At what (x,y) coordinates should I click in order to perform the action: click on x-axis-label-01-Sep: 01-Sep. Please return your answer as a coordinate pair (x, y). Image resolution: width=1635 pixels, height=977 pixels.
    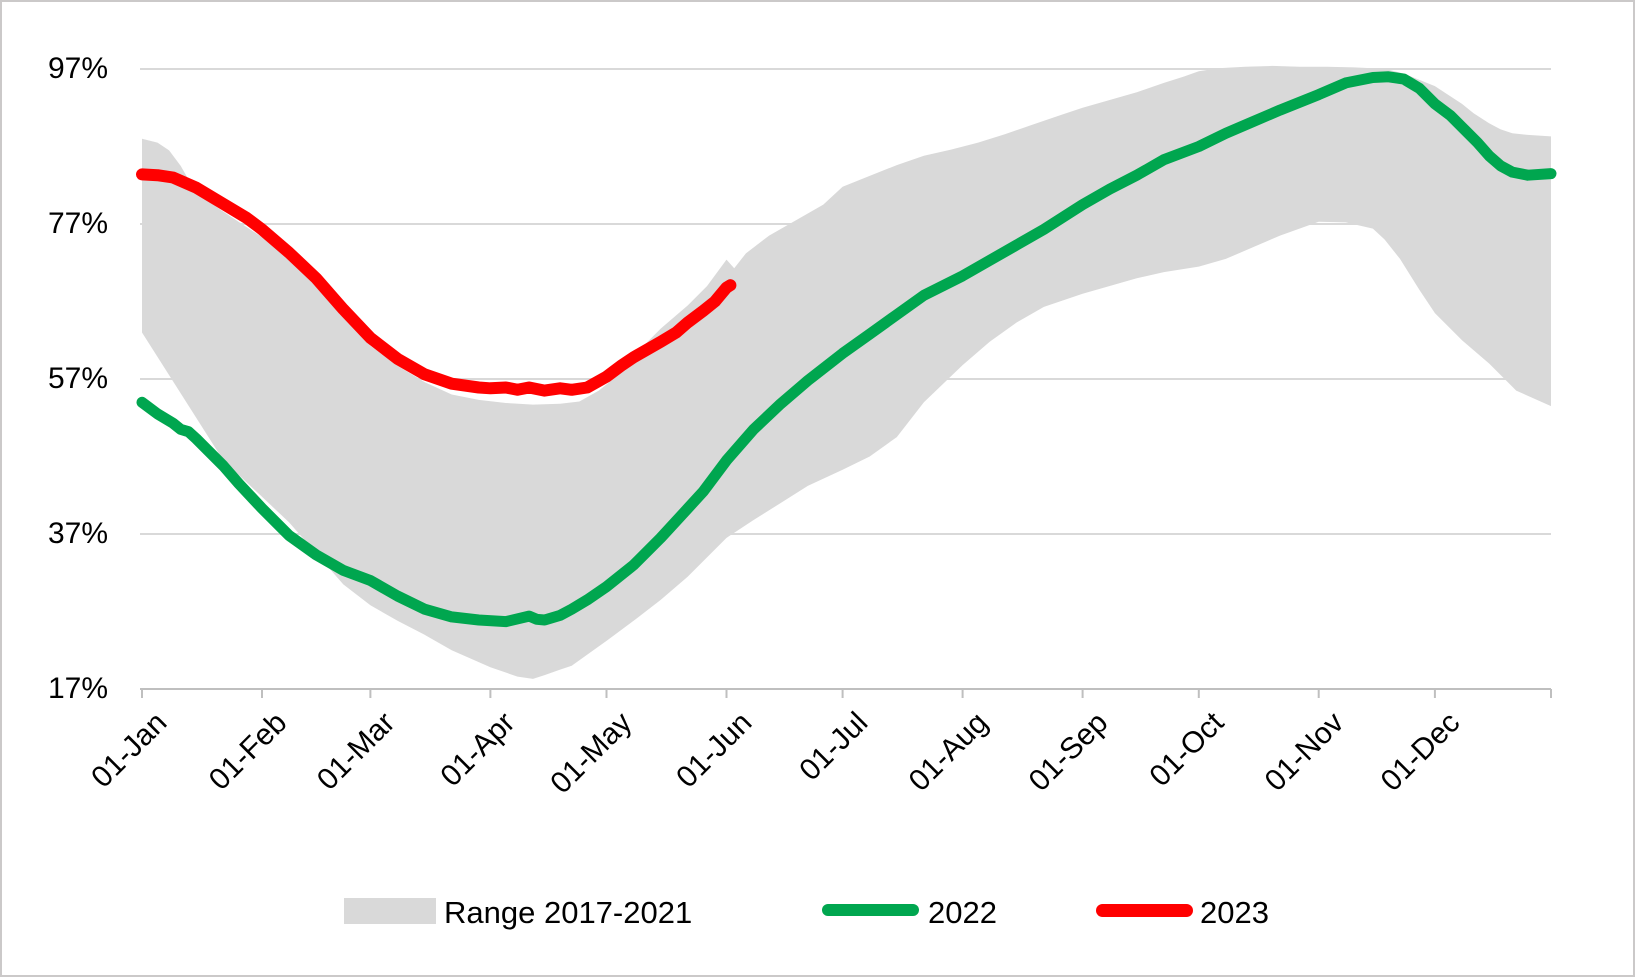
    Looking at the image, I should click on (1068, 752).